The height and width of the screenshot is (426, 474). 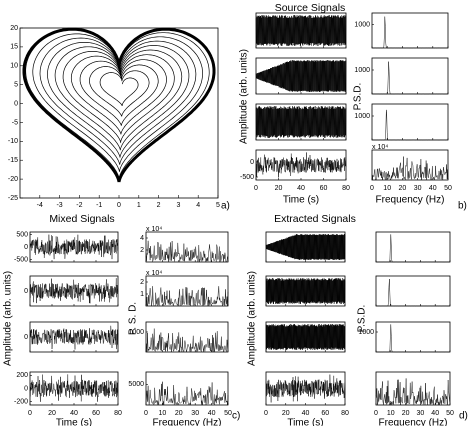 What do you see at coordinates (13, 179) in the screenshot?
I see `y-tick-label: -20` at bounding box center [13, 179].